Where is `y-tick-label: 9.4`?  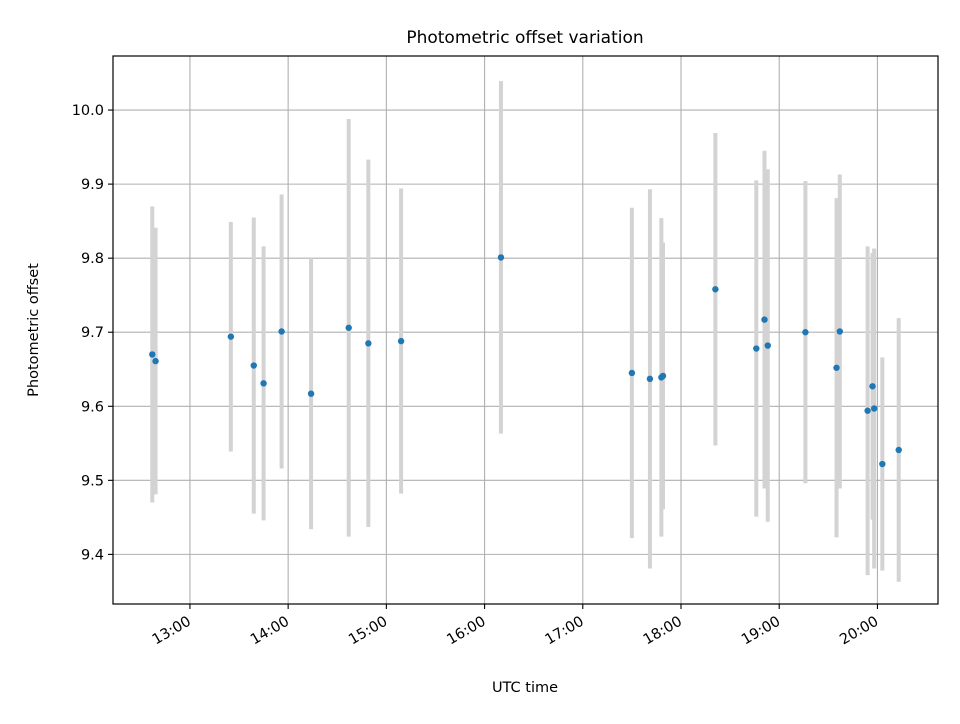
y-tick-label: 9.4 is located at coordinates (92, 555).